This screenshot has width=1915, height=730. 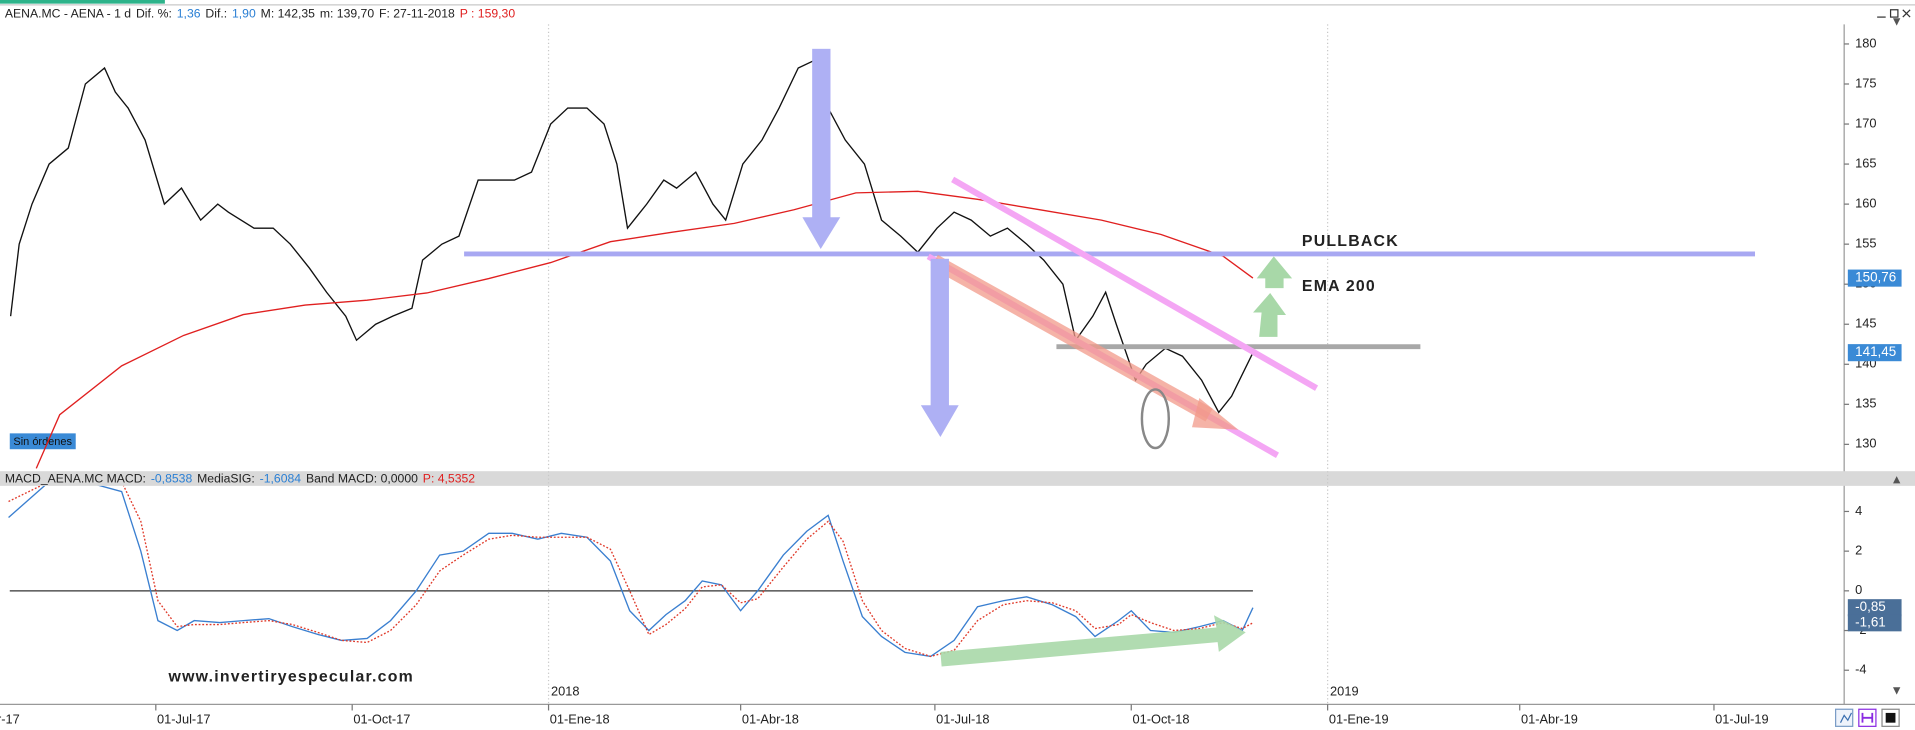 What do you see at coordinates (1865, 403) in the screenshot?
I see `y-tick-label: 135` at bounding box center [1865, 403].